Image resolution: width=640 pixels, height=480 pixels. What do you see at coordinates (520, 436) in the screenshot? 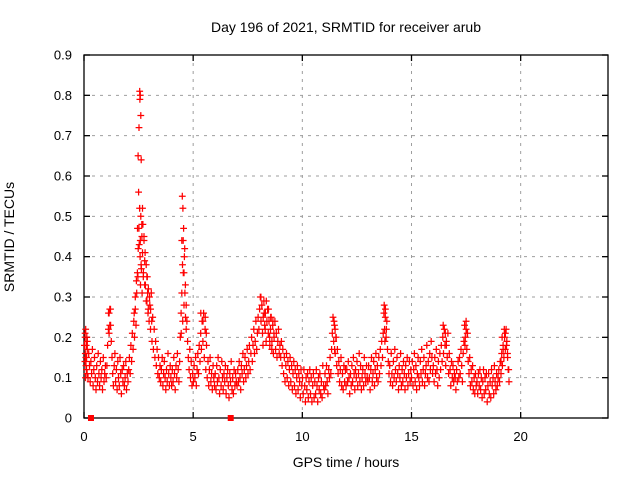
I see `x-tick-label: 20` at bounding box center [520, 436].